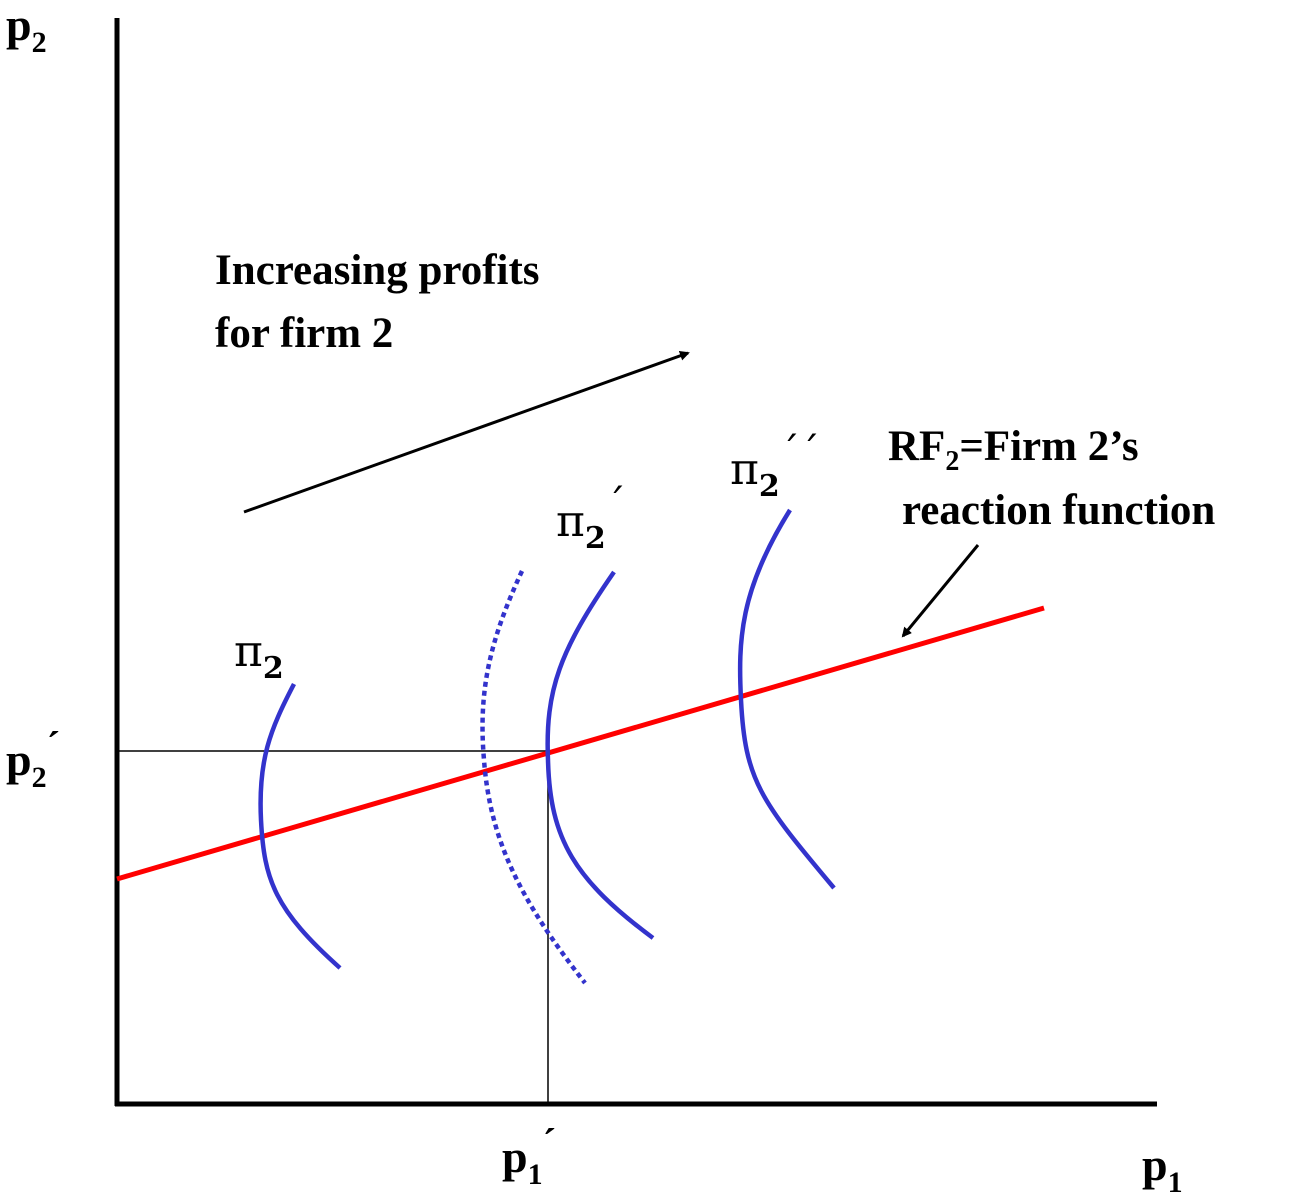 This screenshot has width=1309, height=1203. I want to click on isoprofit-curve-pi2-double-prime, so click(786, 699).